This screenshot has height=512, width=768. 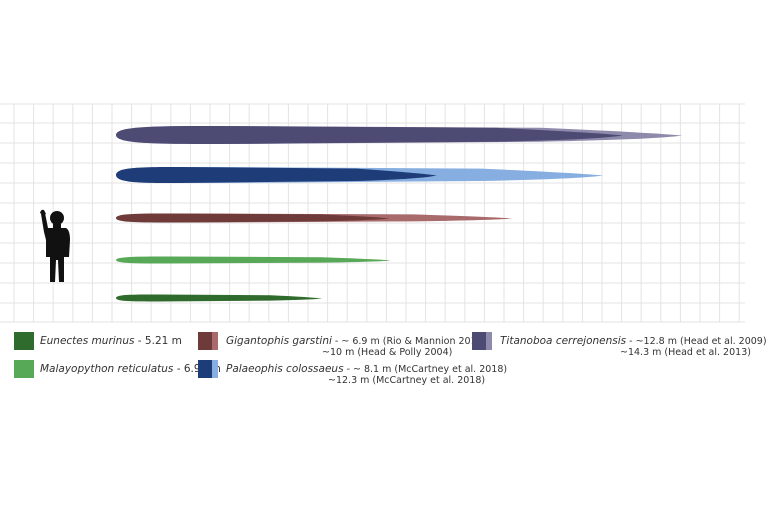 What do you see at coordinates (279, 341) in the screenshot?
I see `legend-name: Gigantophis garstini` at bounding box center [279, 341].